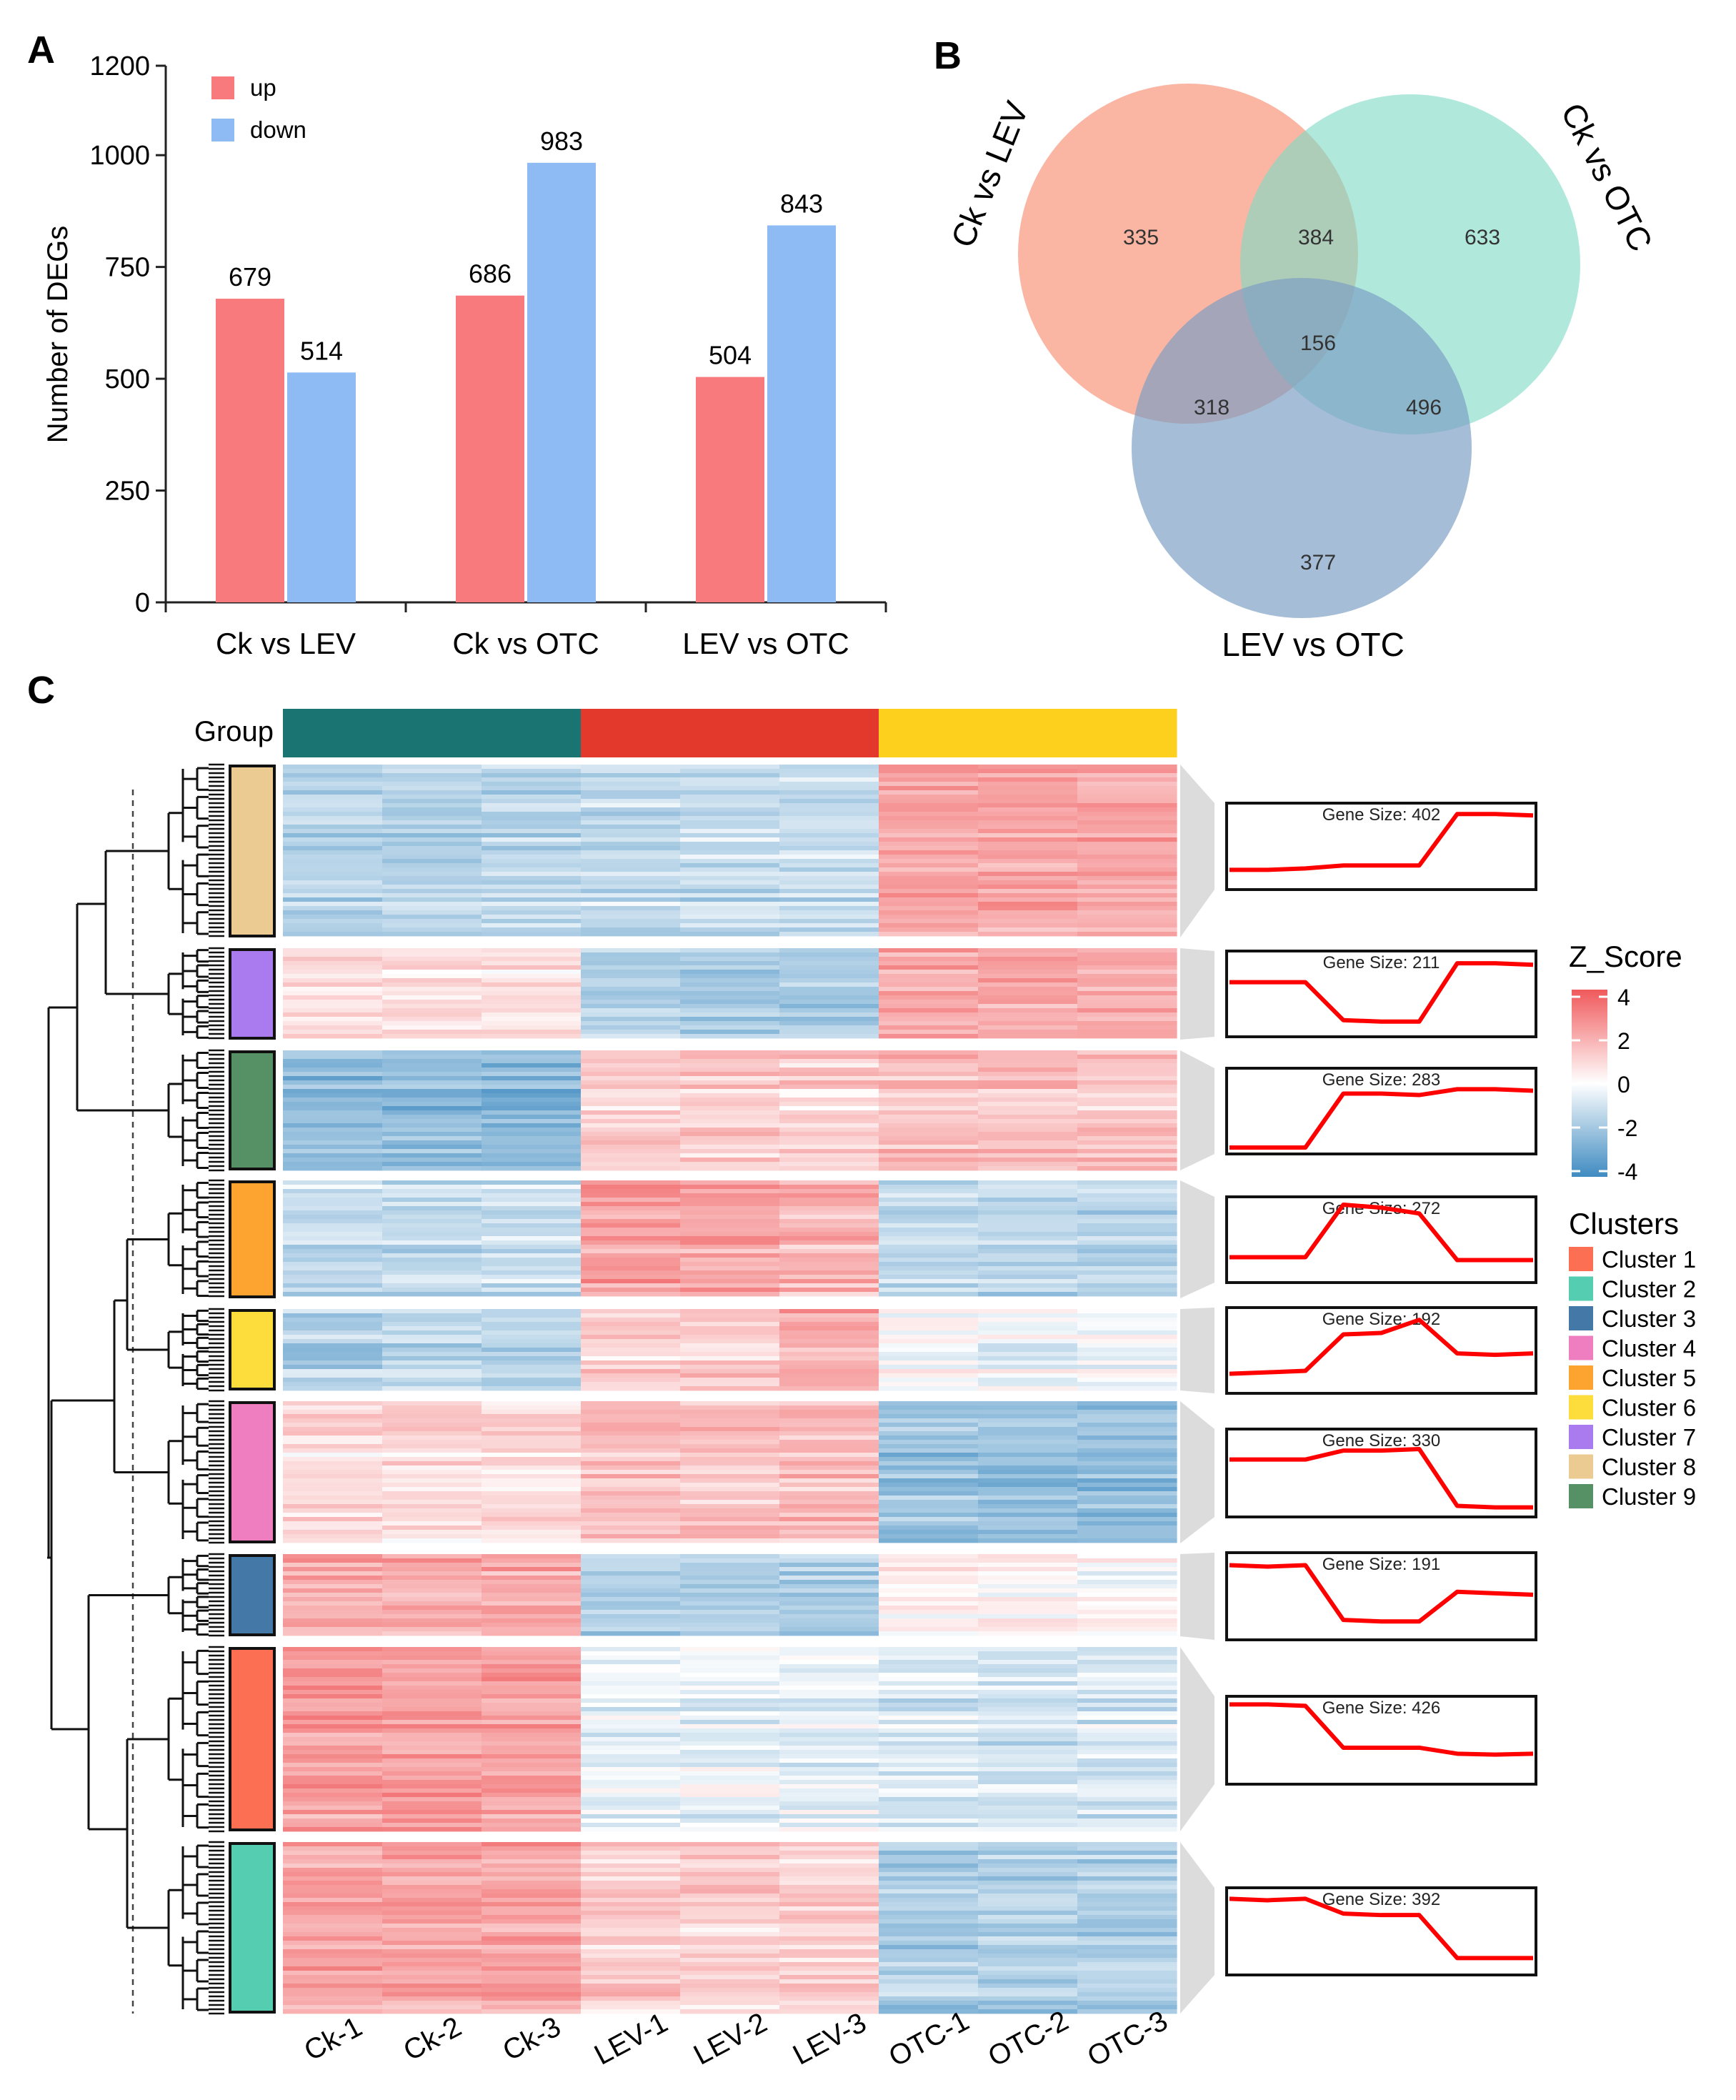  What do you see at coordinates (1424, 407) in the screenshot?
I see `venn-count-otc-overlap-right: 496` at bounding box center [1424, 407].